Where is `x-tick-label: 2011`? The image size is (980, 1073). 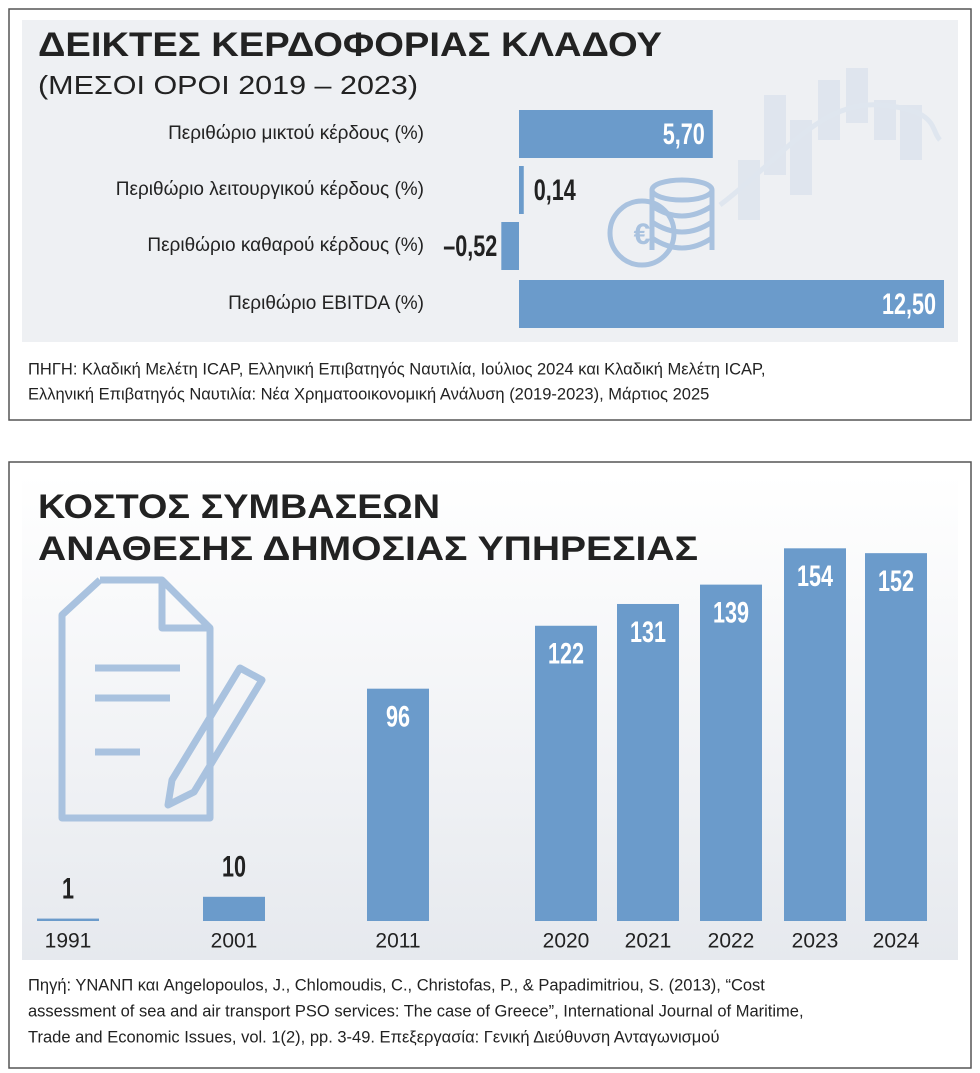
x-tick-label: 2011 is located at coordinates (397, 941).